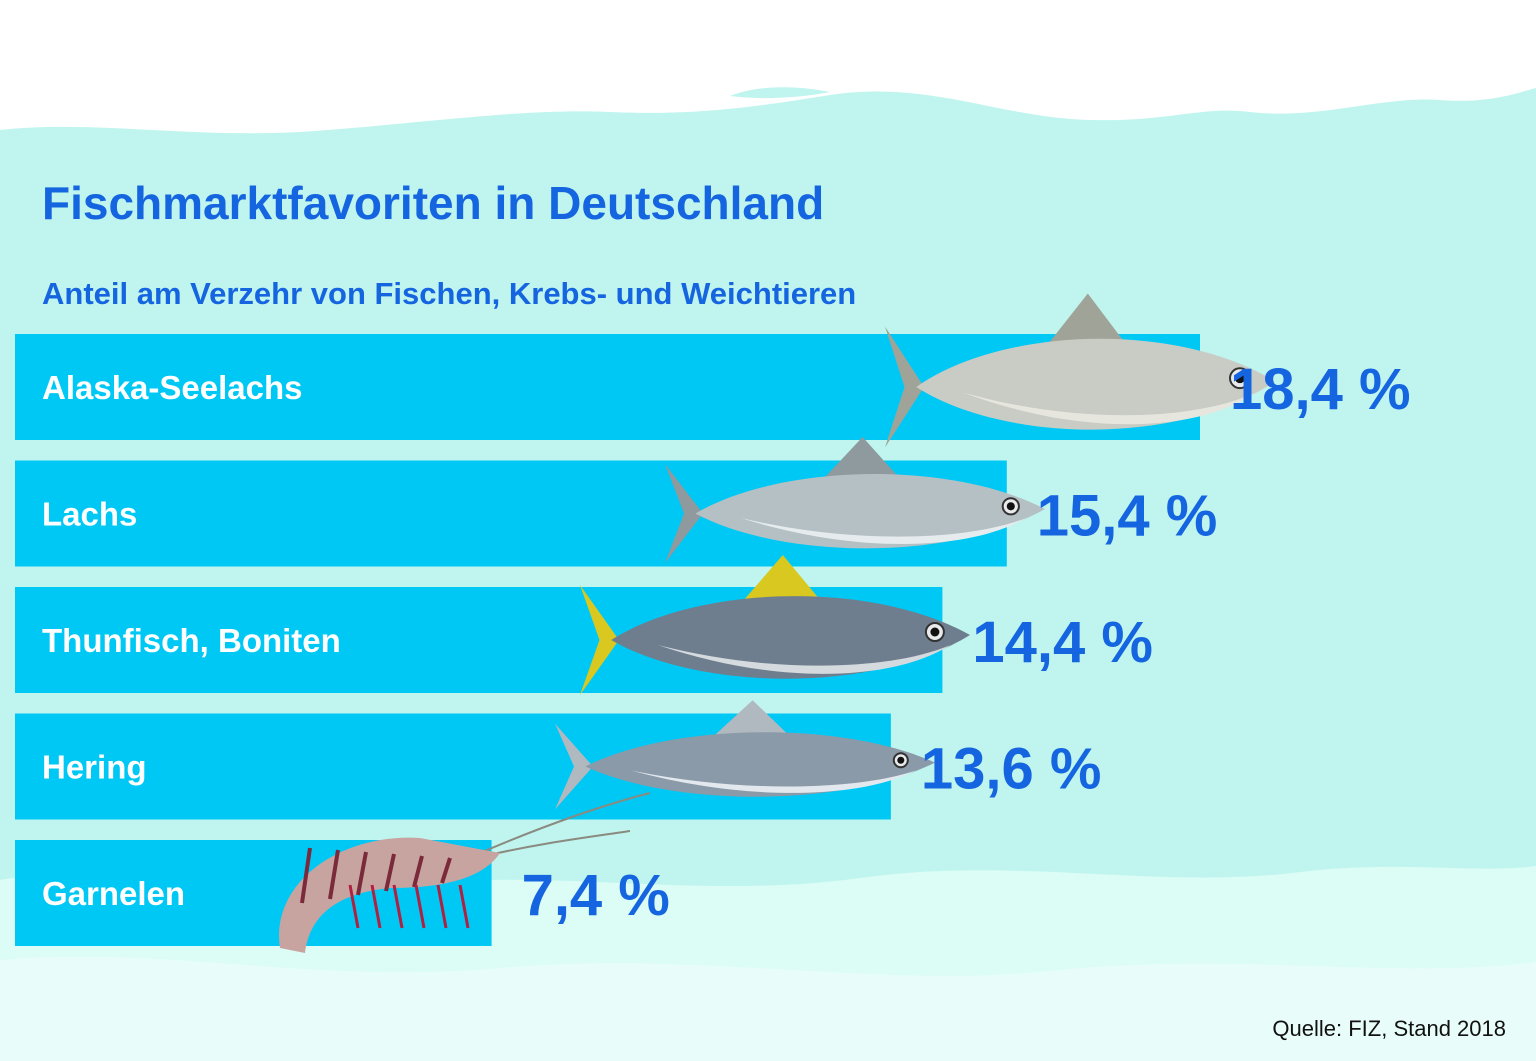 The height and width of the screenshot is (1061, 1536). I want to click on category-label-4: Hering, so click(94, 767).